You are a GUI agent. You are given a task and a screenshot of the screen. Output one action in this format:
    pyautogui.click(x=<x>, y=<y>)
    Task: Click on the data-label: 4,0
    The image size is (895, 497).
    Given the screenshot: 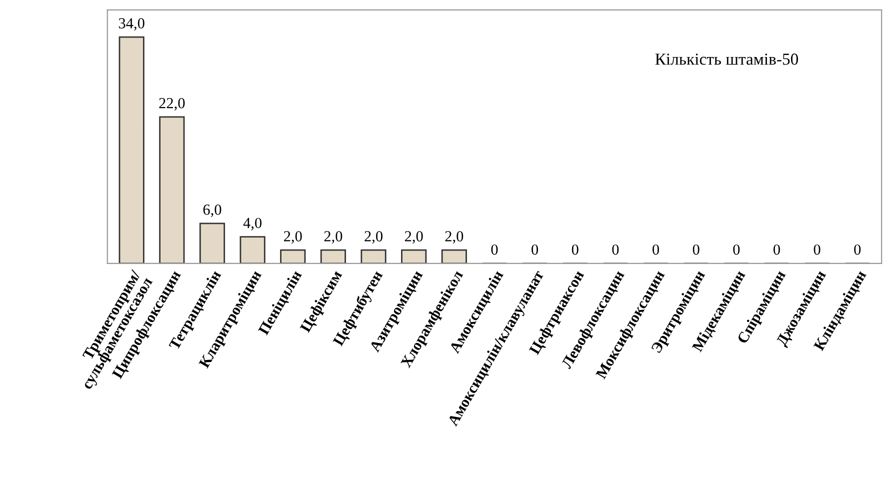 What is the action you would take?
    pyautogui.click(x=252, y=224)
    